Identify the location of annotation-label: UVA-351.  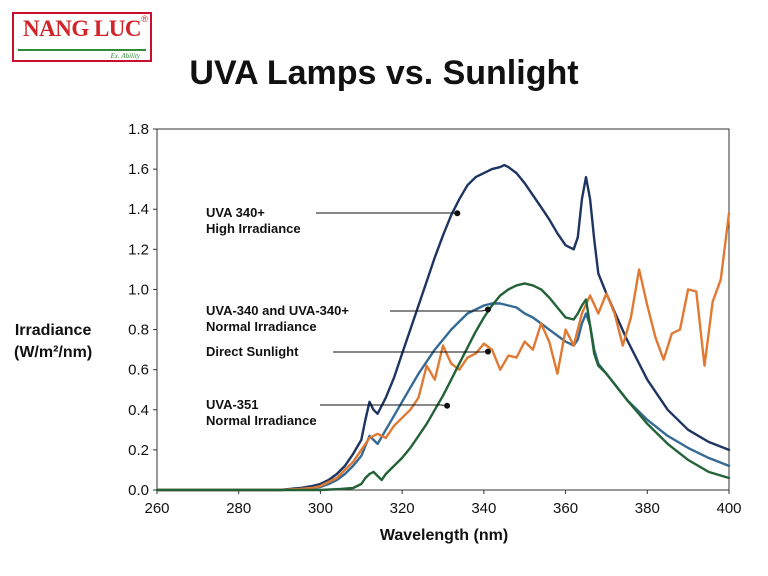
(232, 404).